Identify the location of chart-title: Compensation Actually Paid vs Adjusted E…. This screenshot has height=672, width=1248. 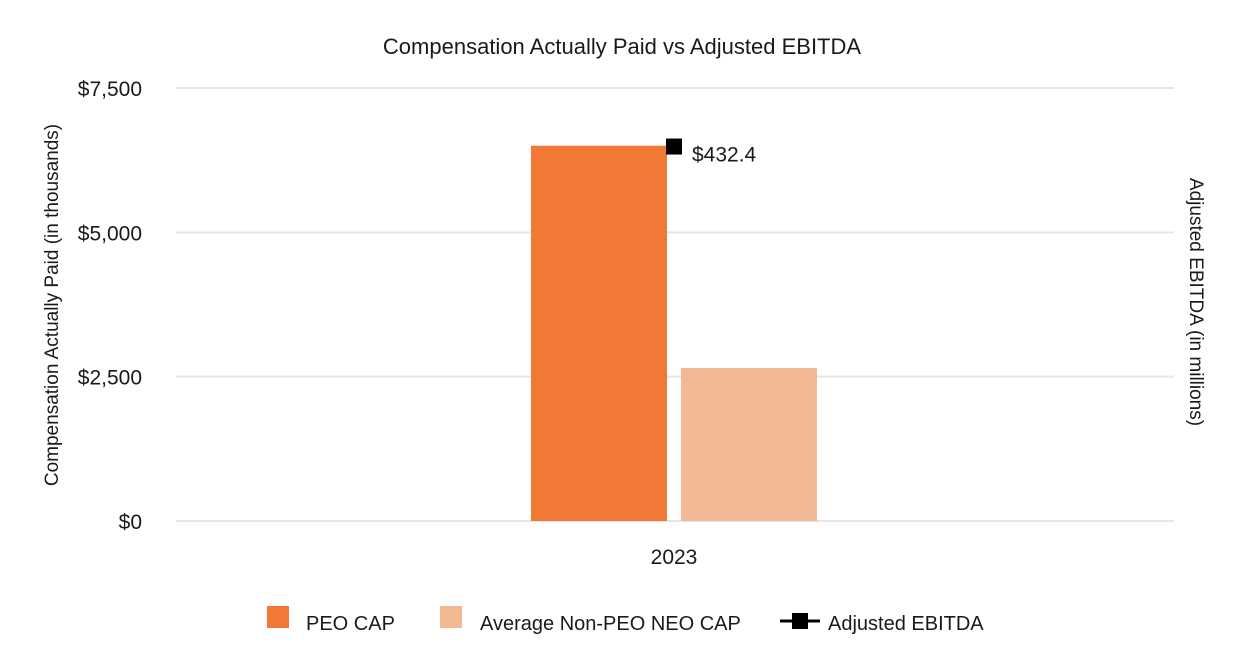
(622, 46).